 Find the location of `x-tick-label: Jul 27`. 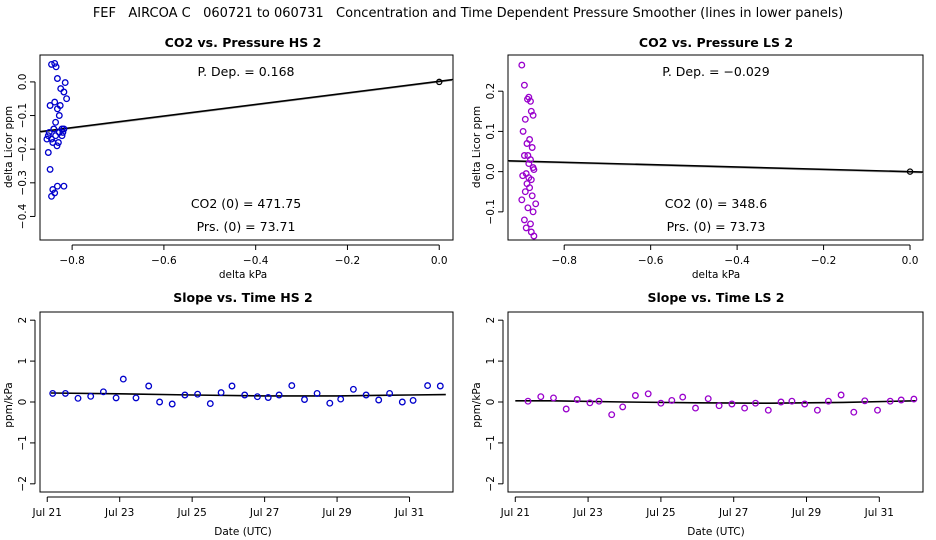

x-tick-label: Jul 27 is located at coordinates (264, 513).